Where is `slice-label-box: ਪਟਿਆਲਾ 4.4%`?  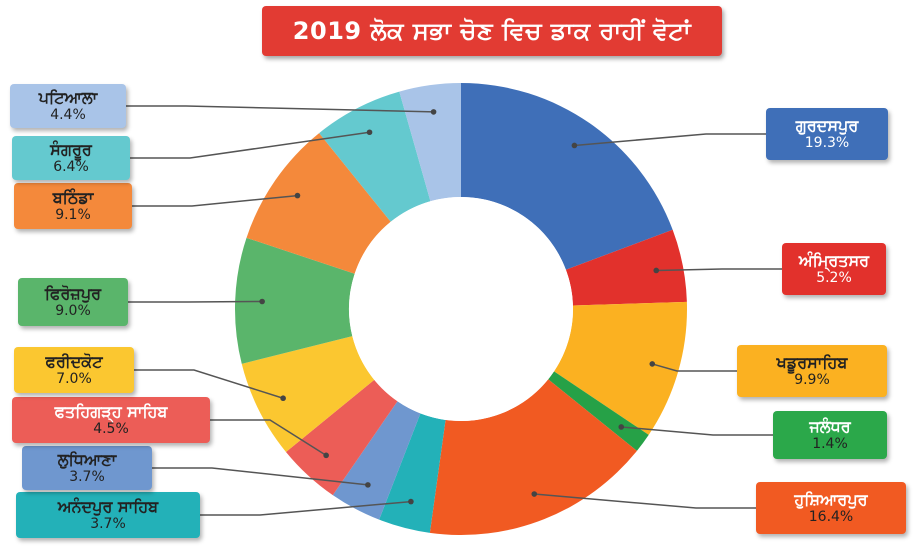 slice-label-box: ਪਟਿਆਲਾ 4.4% is located at coordinates (68, 106).